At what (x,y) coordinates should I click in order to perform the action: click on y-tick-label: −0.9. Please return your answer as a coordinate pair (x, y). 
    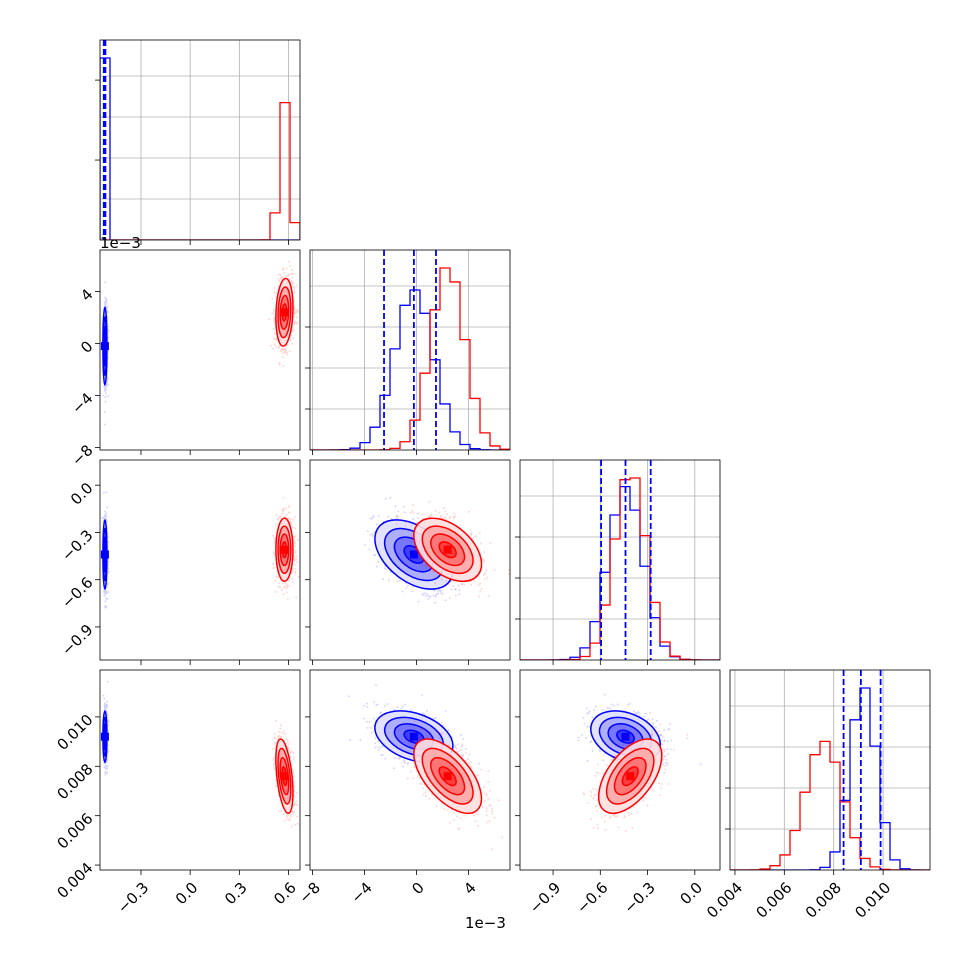
    Looking at the image, I should click on (77, 640).